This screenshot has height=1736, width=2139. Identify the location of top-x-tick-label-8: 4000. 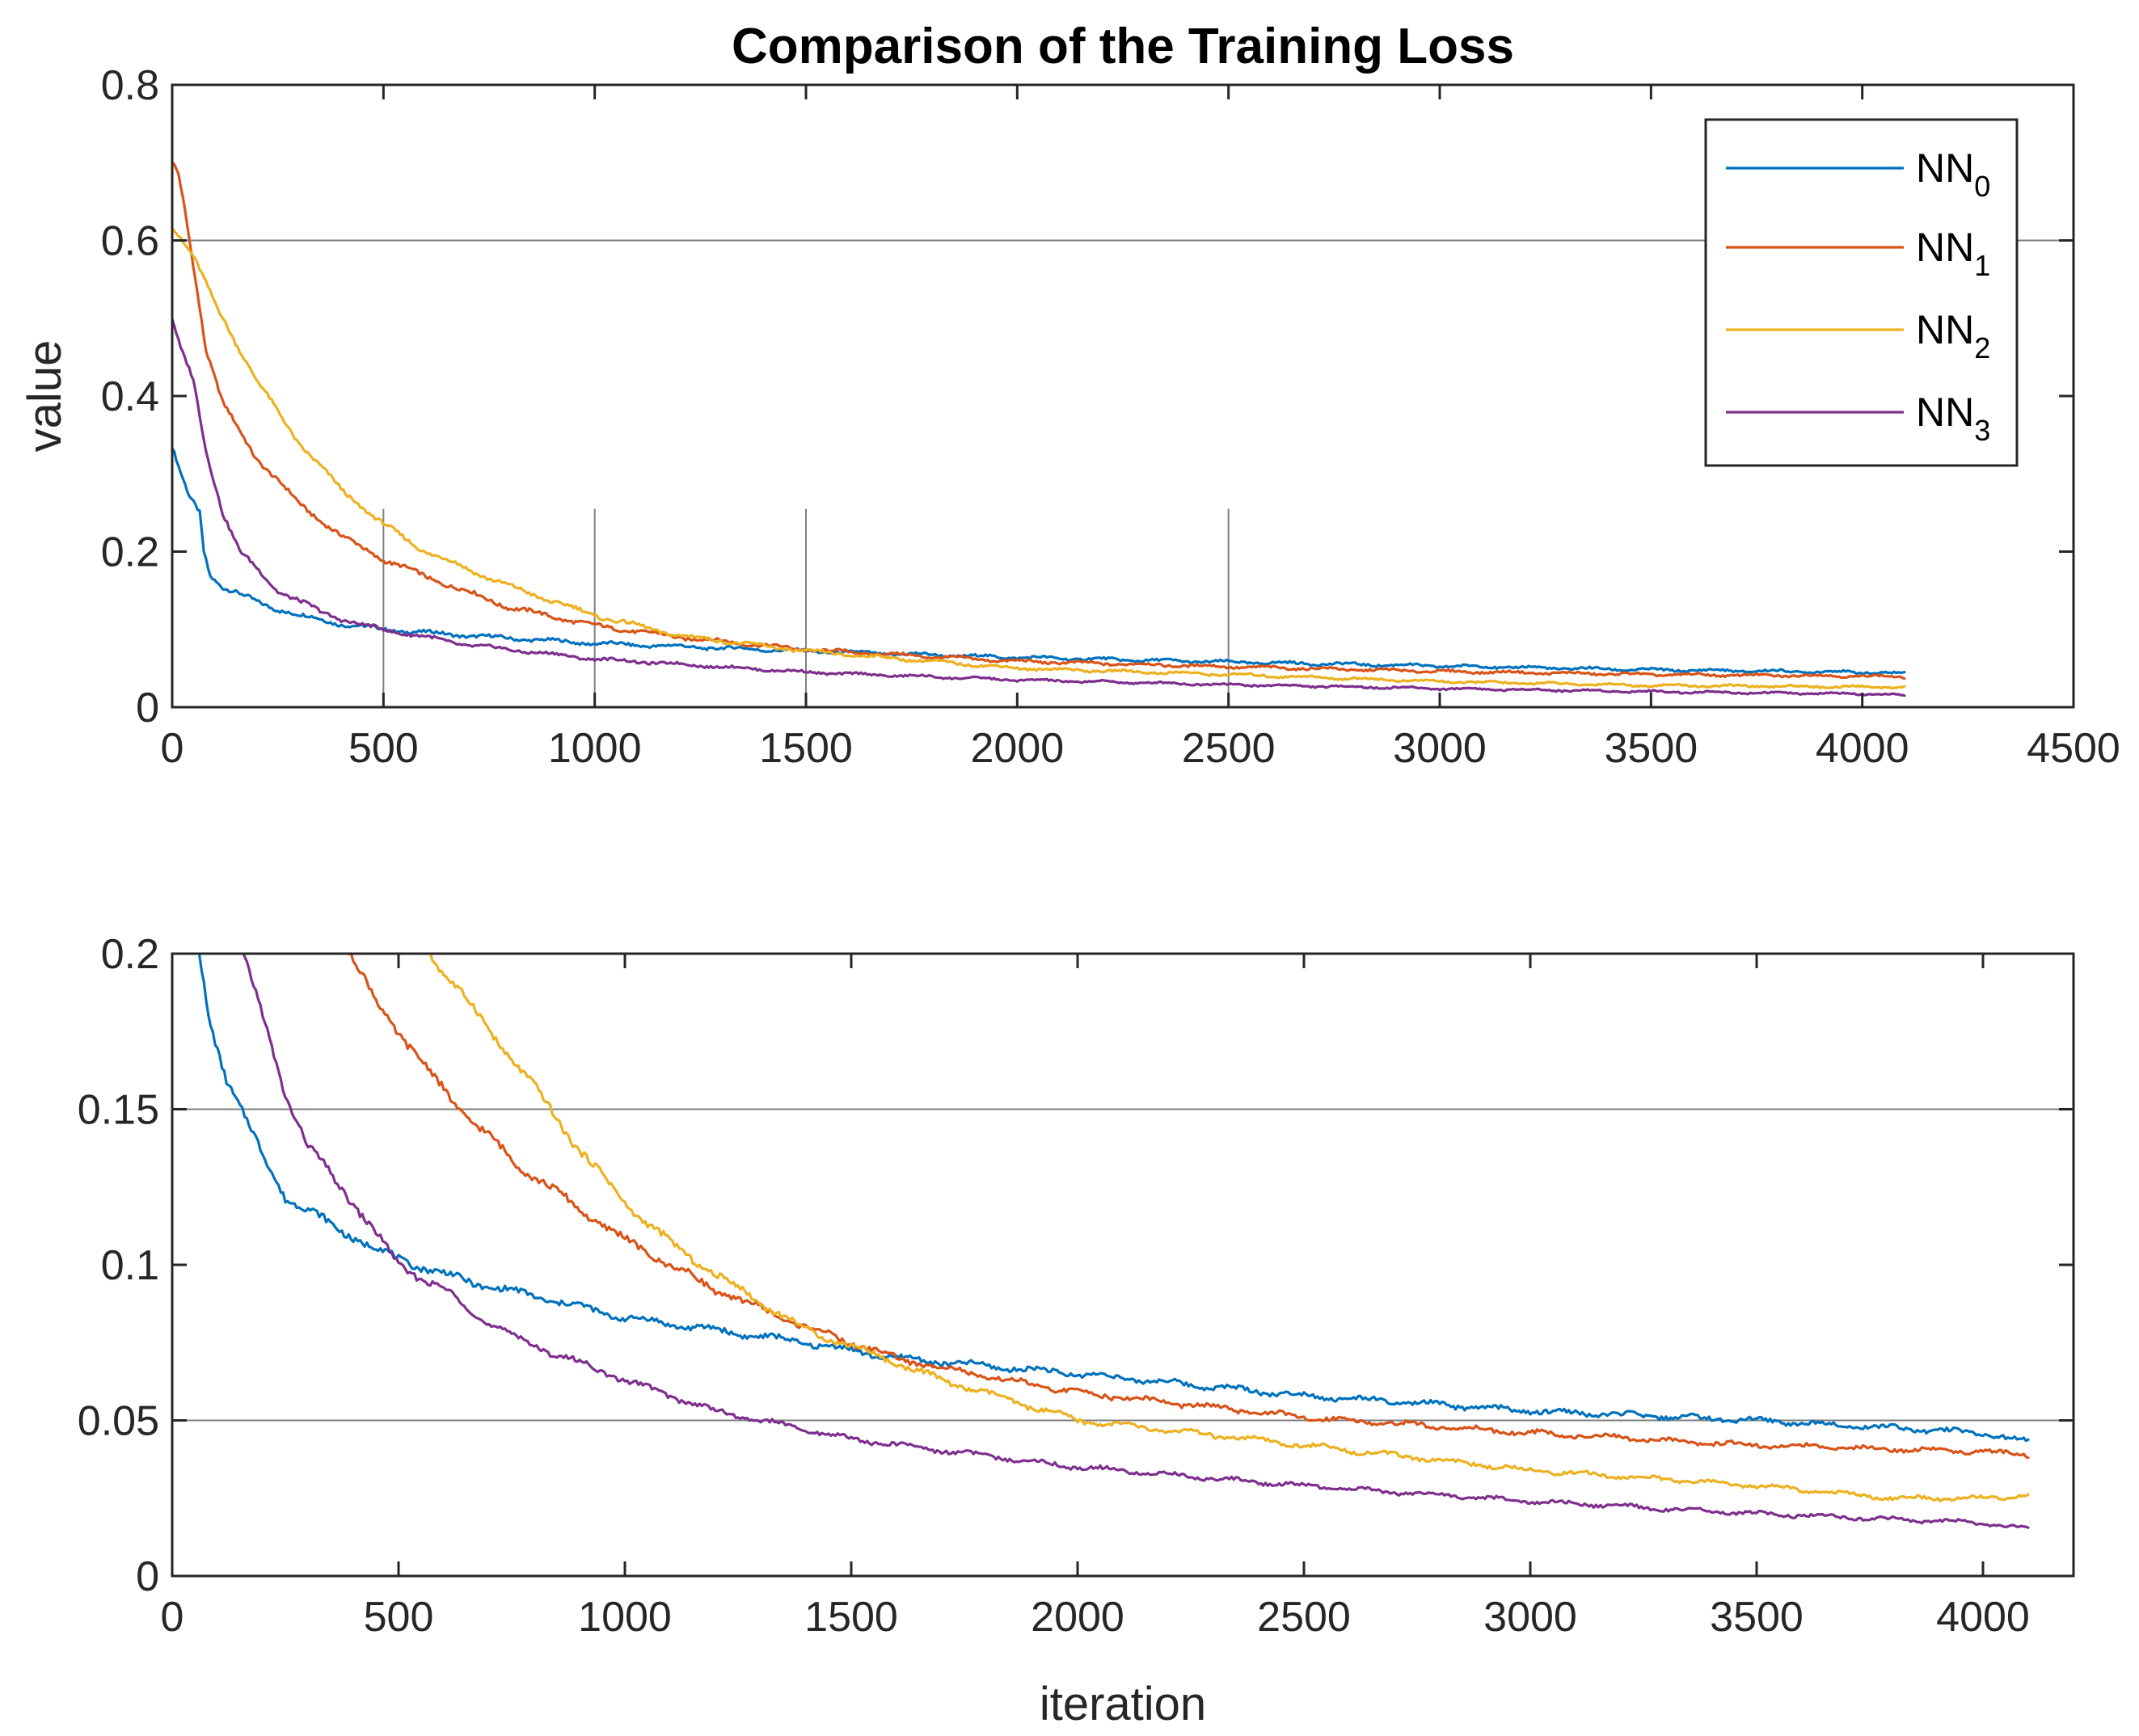
(1862, 748).